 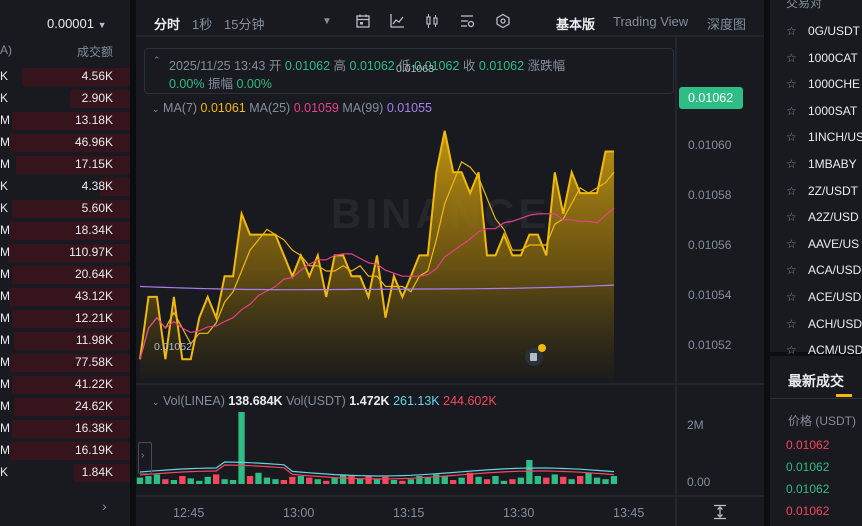 I want to click on tab-tradingview: Trading View, so click(x=651, y=21).